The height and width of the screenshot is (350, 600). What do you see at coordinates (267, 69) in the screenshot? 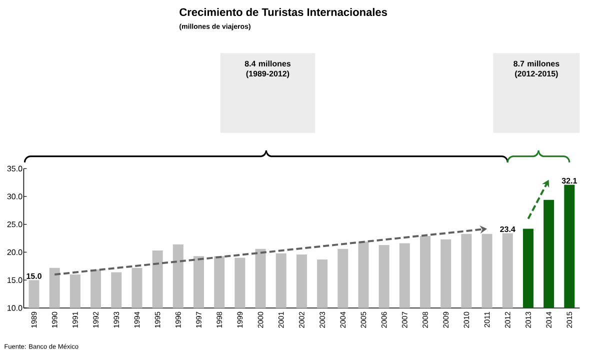
I see `text: 8.4 millones (1989-2012)` at bounding box center [267, 69].